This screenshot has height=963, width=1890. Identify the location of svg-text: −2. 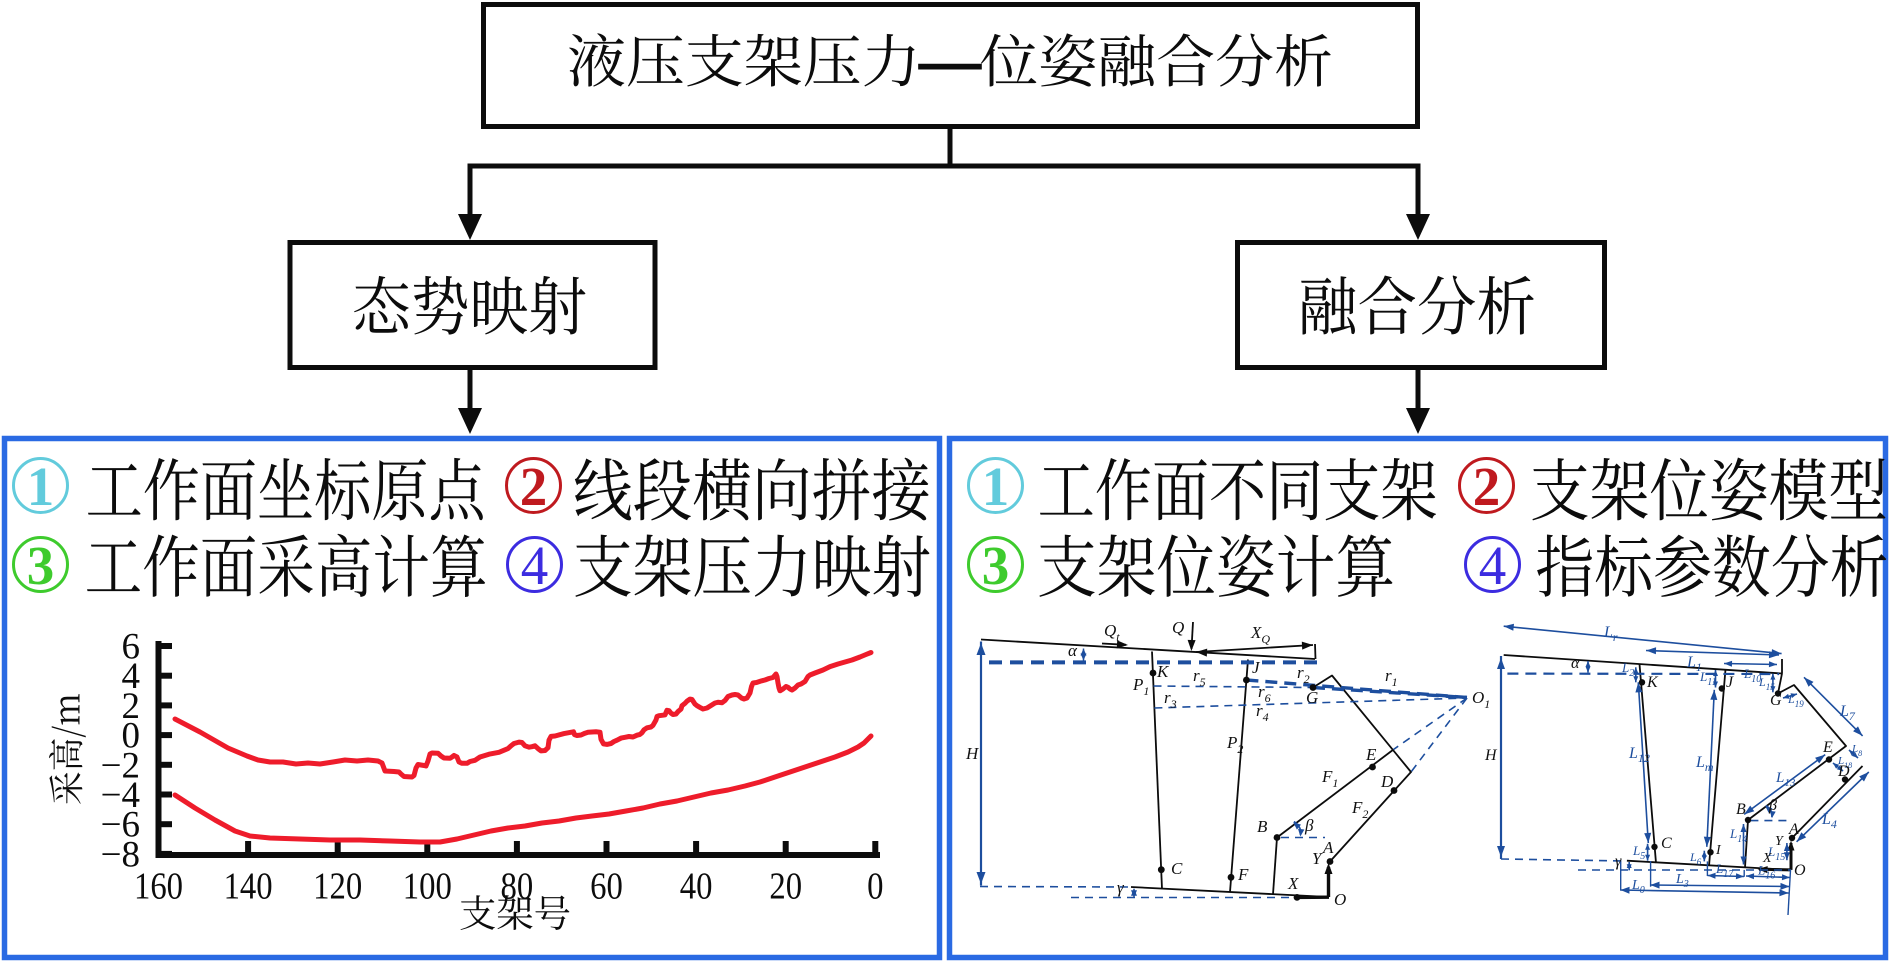
(120, 765).